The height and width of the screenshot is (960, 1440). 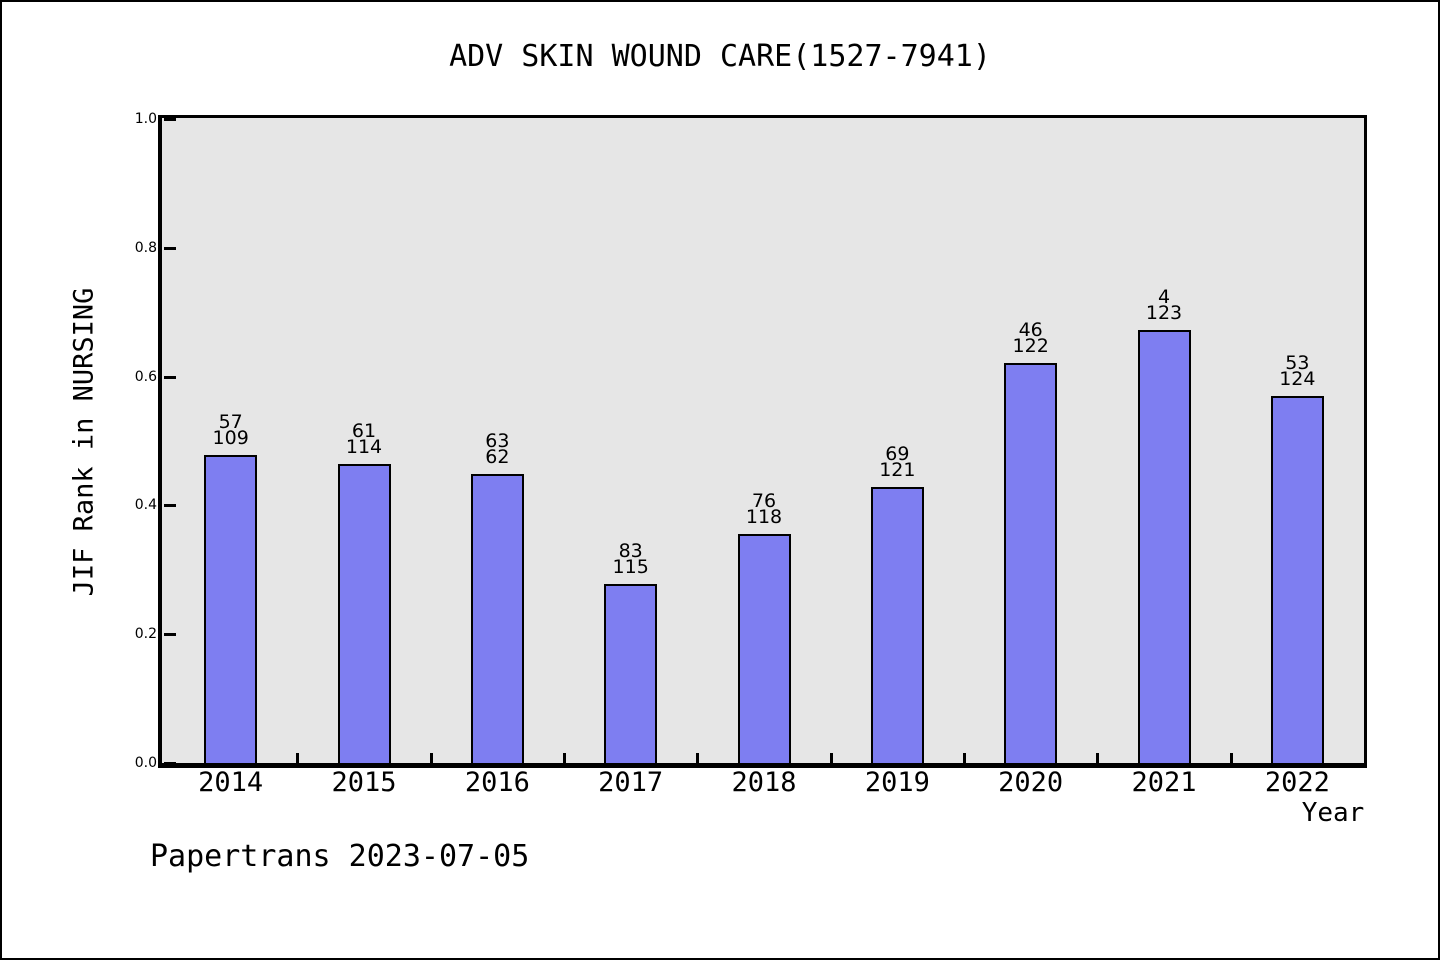 I want to click on x-tick-label: 2019, so click(x=897, y=782).